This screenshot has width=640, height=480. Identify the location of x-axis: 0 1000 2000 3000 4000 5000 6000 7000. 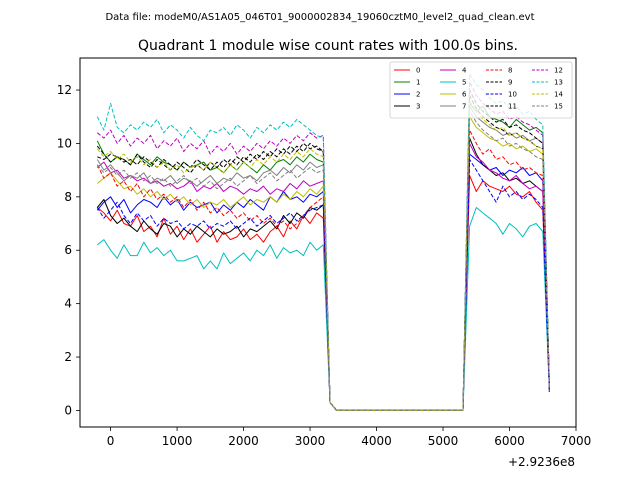
(349, 437).